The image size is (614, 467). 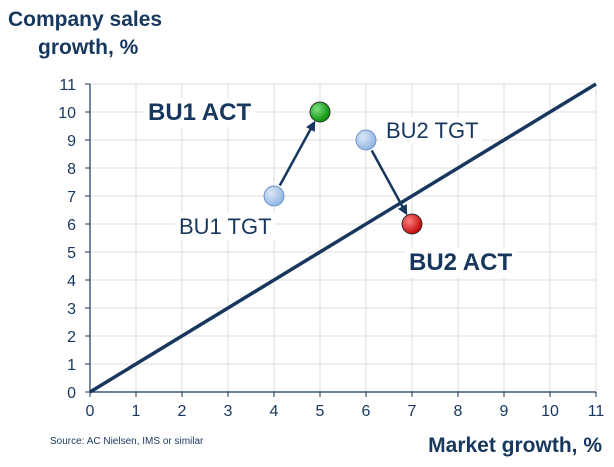 What do you see at coordinates (71, 337) in the screenshot?
I see `y-tick-label: 2` at bounding box center [71, 337].